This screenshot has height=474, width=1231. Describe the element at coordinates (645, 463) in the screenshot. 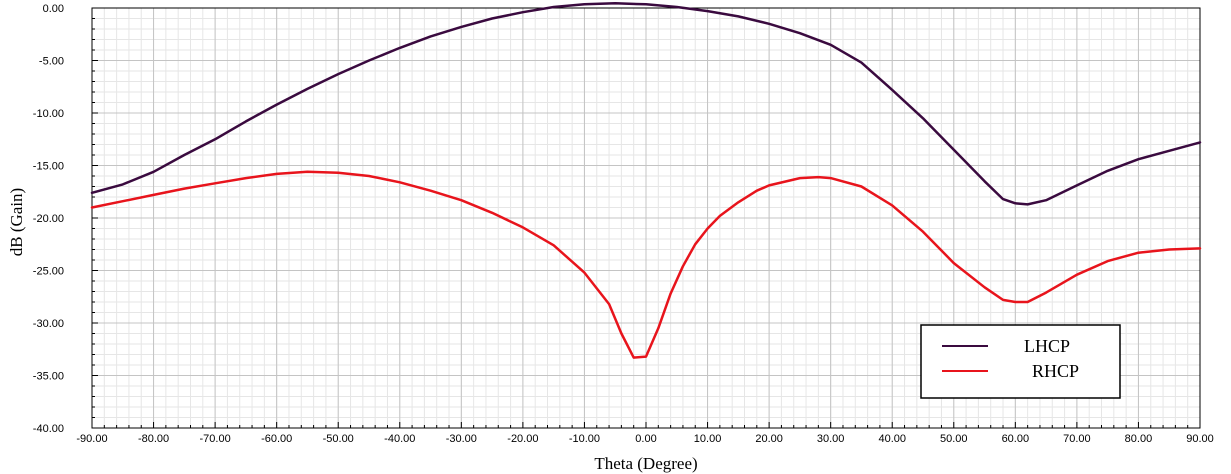

I see `x-axis-title: Theta (Degree)` at that location.